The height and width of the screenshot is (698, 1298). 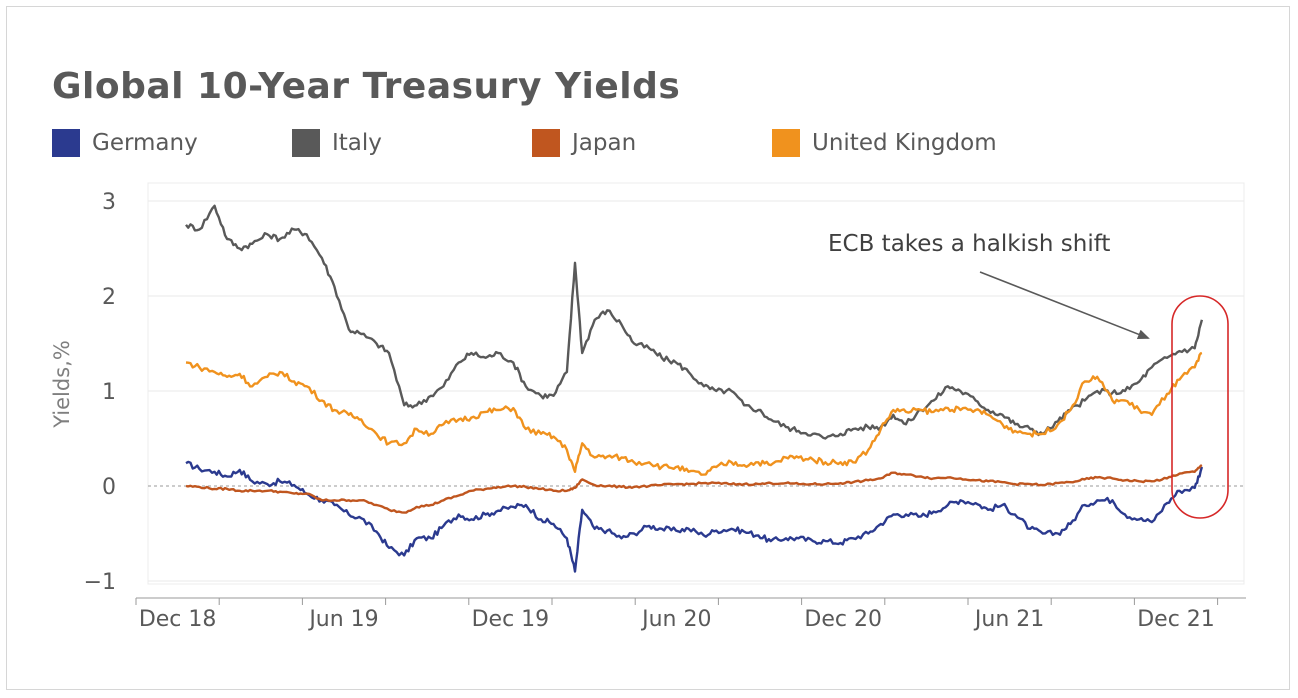 I want to click on legend-label-italy: Italy, so click(x=357, y=143).